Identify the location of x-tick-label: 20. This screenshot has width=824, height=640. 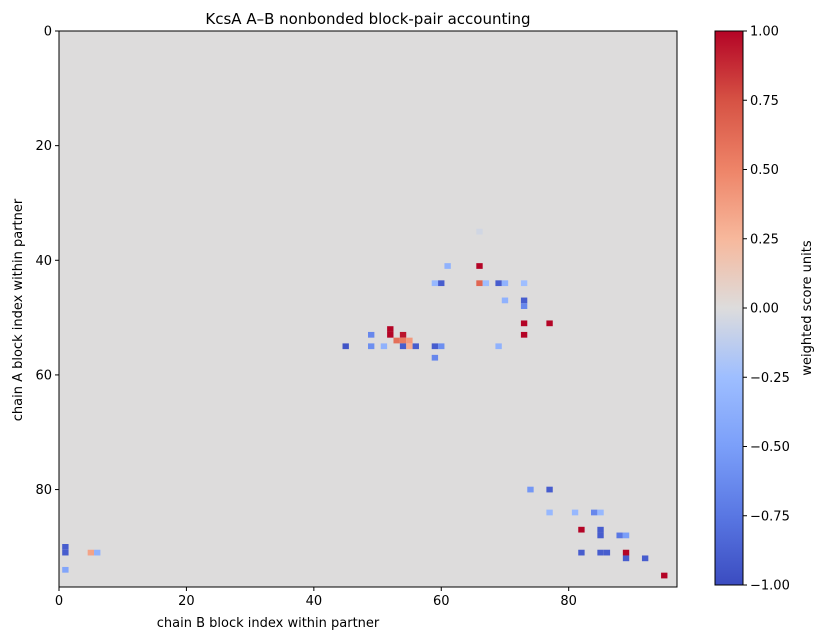
(186, 601).